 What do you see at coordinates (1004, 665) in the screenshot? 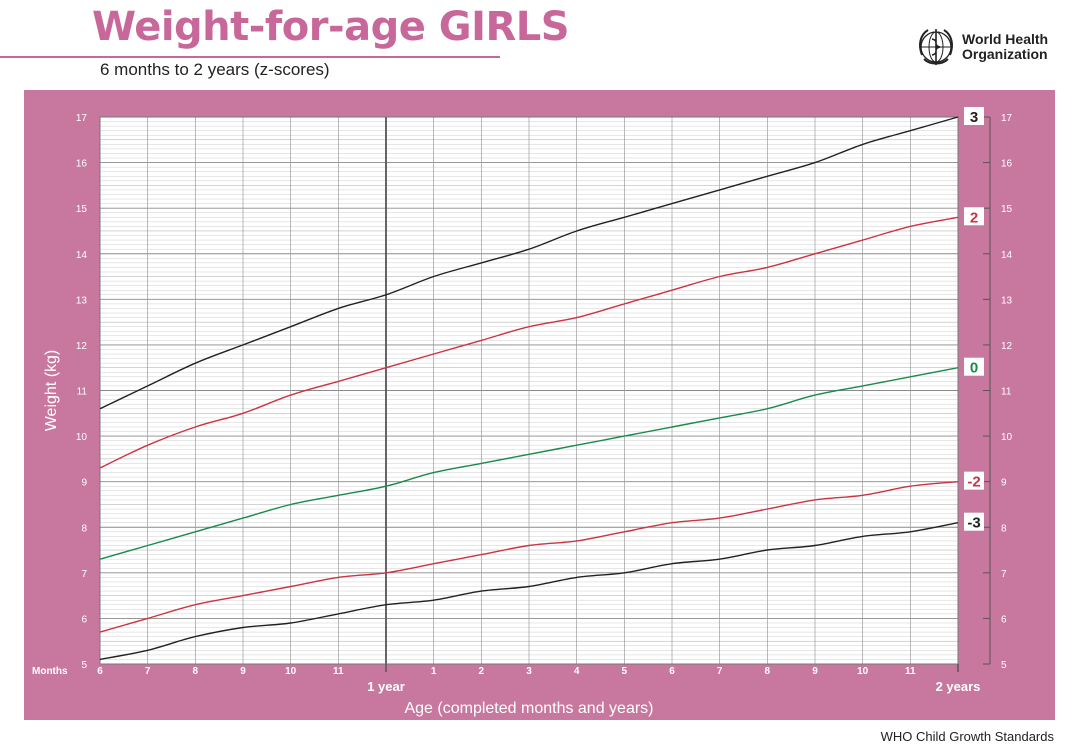
I see `y-tick-label-right: 5` at bounding box center [1004, 665].